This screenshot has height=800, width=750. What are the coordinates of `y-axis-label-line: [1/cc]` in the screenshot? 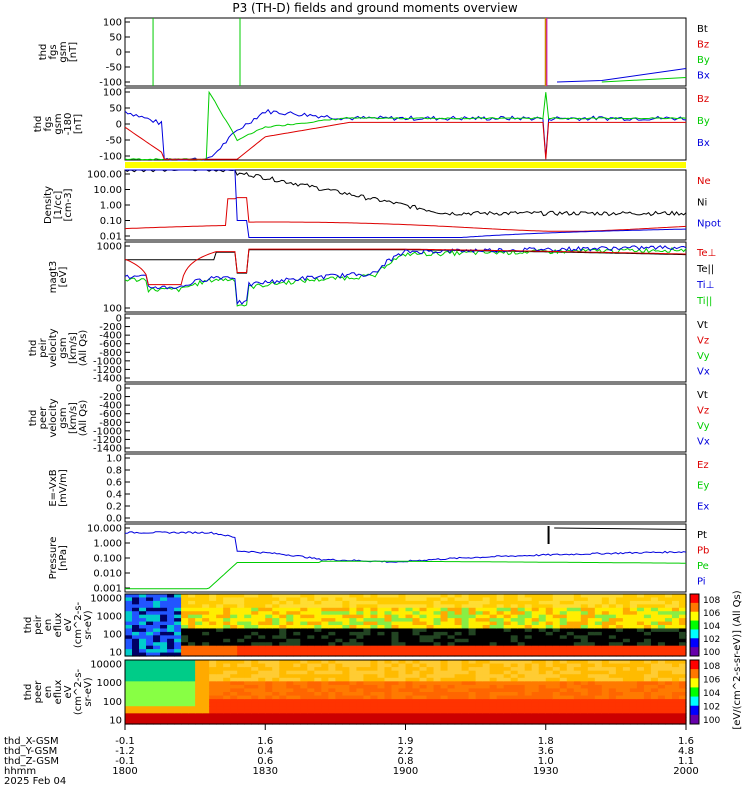 It's located at (58, 205).